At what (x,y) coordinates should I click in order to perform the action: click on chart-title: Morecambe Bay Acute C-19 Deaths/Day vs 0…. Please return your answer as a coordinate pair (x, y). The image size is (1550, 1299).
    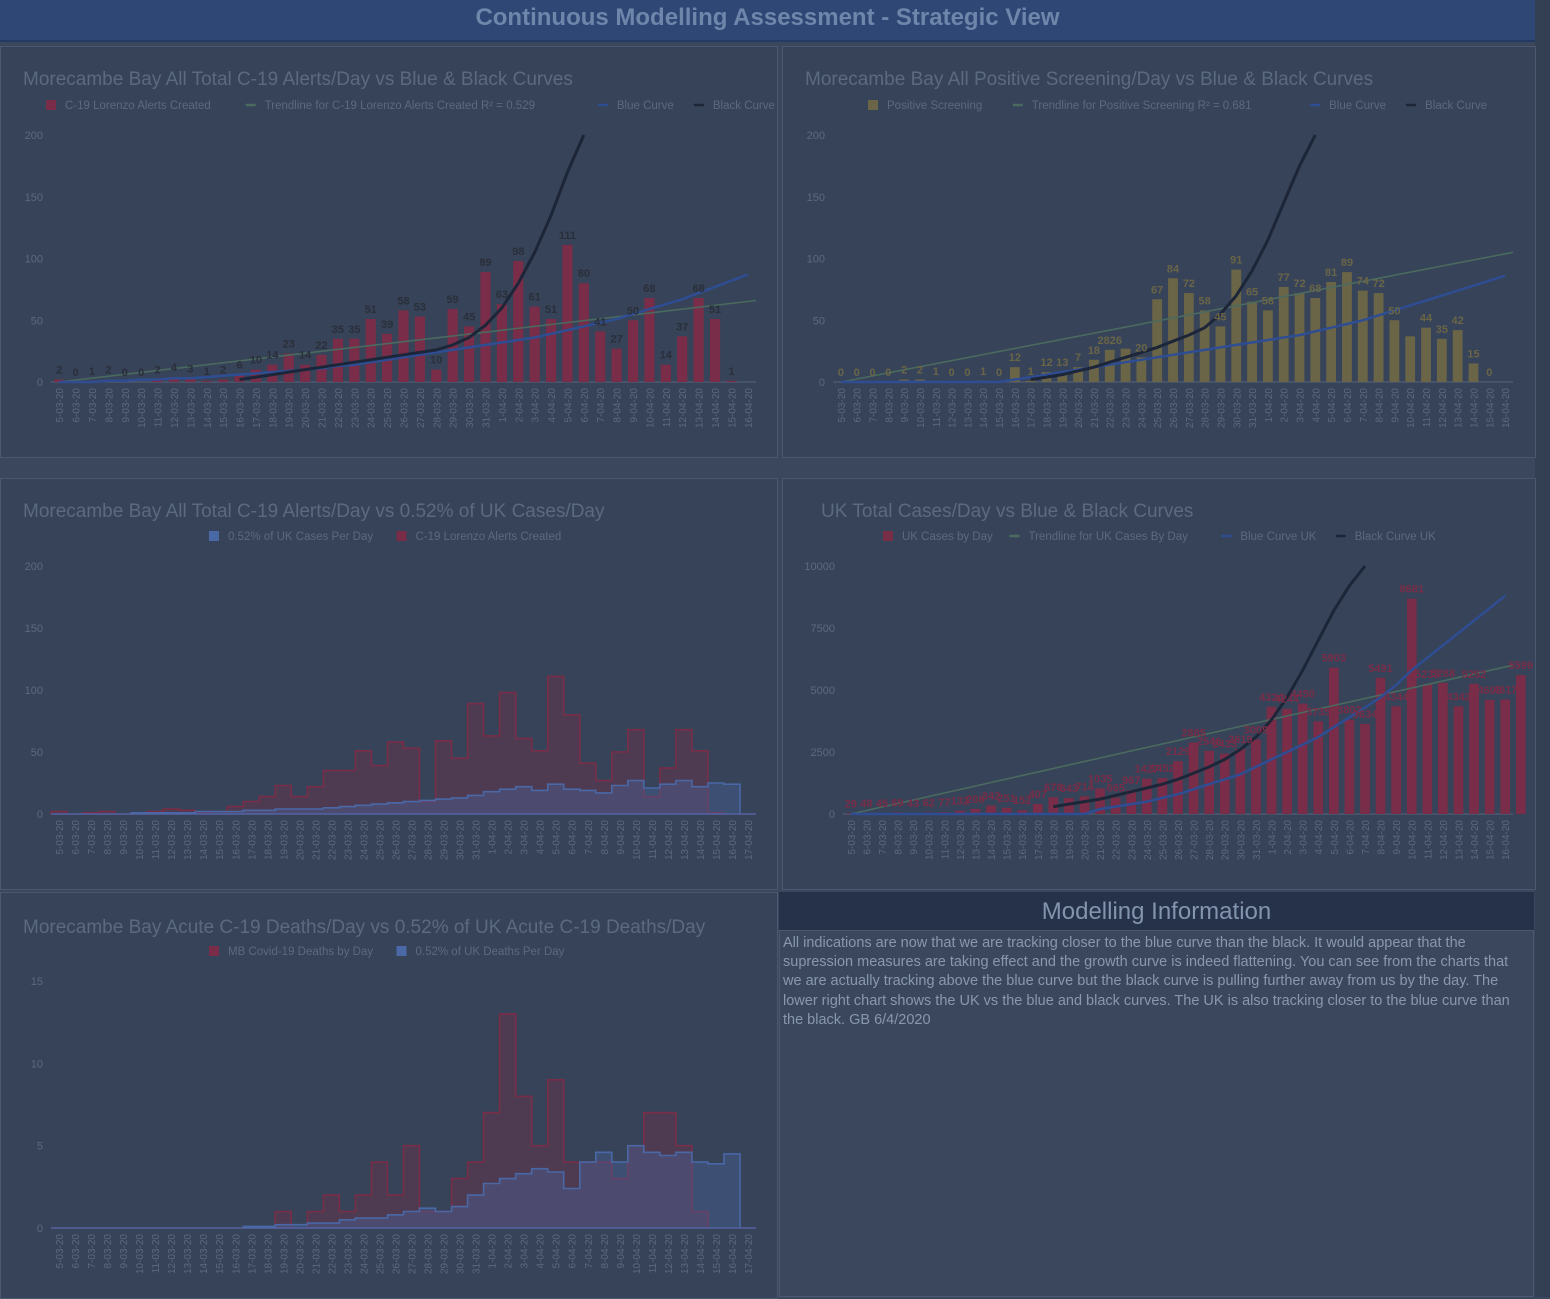
    Looking at the image, I should click on (364, 927).